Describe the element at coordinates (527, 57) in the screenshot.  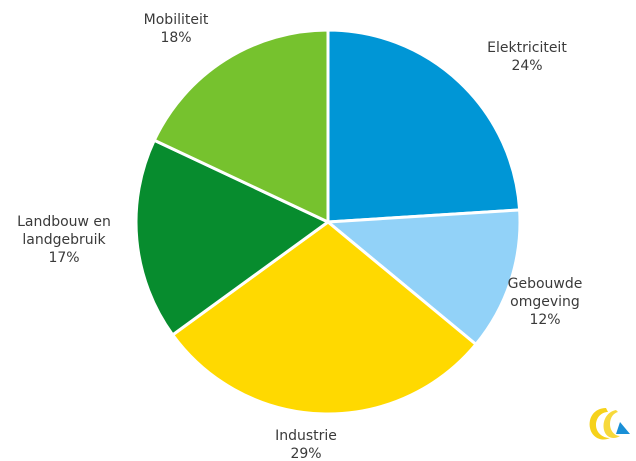
I see `pie-label-elektriciteit: Elektriciteit 24%` at that location.